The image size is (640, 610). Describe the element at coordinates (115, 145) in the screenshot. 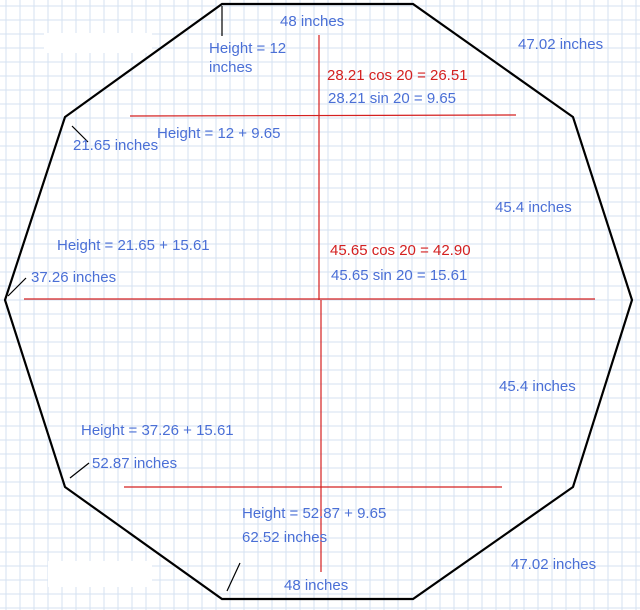

I see `measure-2-label: 21.65 inches` at that location.